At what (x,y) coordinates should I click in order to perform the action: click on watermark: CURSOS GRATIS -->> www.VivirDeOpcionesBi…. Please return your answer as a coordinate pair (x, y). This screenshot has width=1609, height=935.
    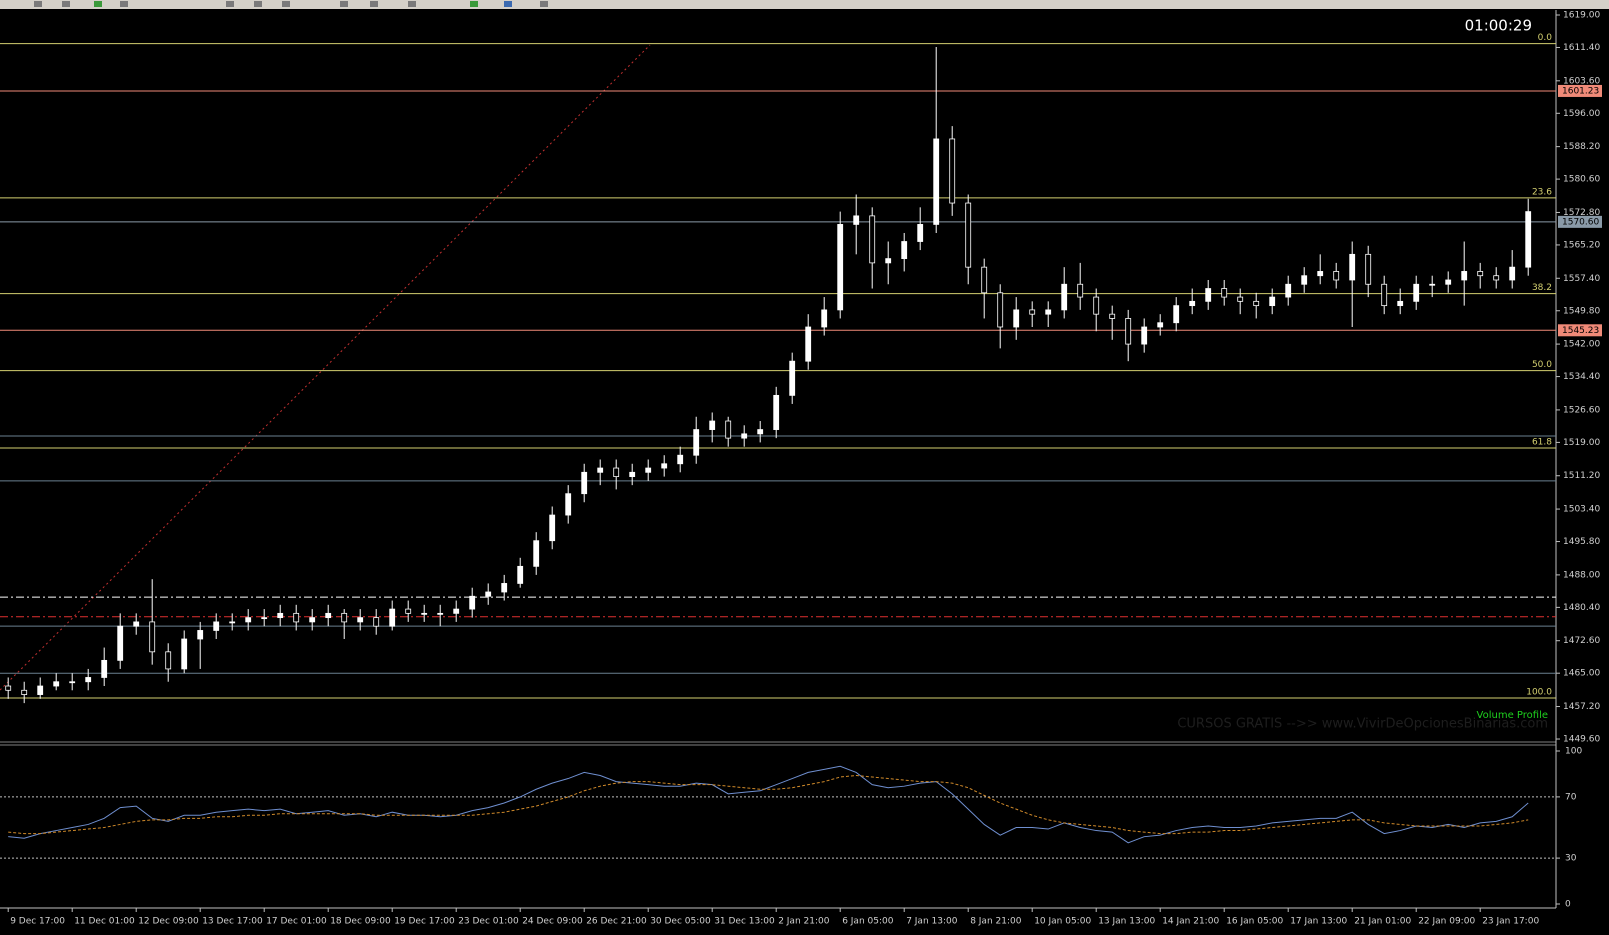
    Looking at the image, I should click on (1362, 724).